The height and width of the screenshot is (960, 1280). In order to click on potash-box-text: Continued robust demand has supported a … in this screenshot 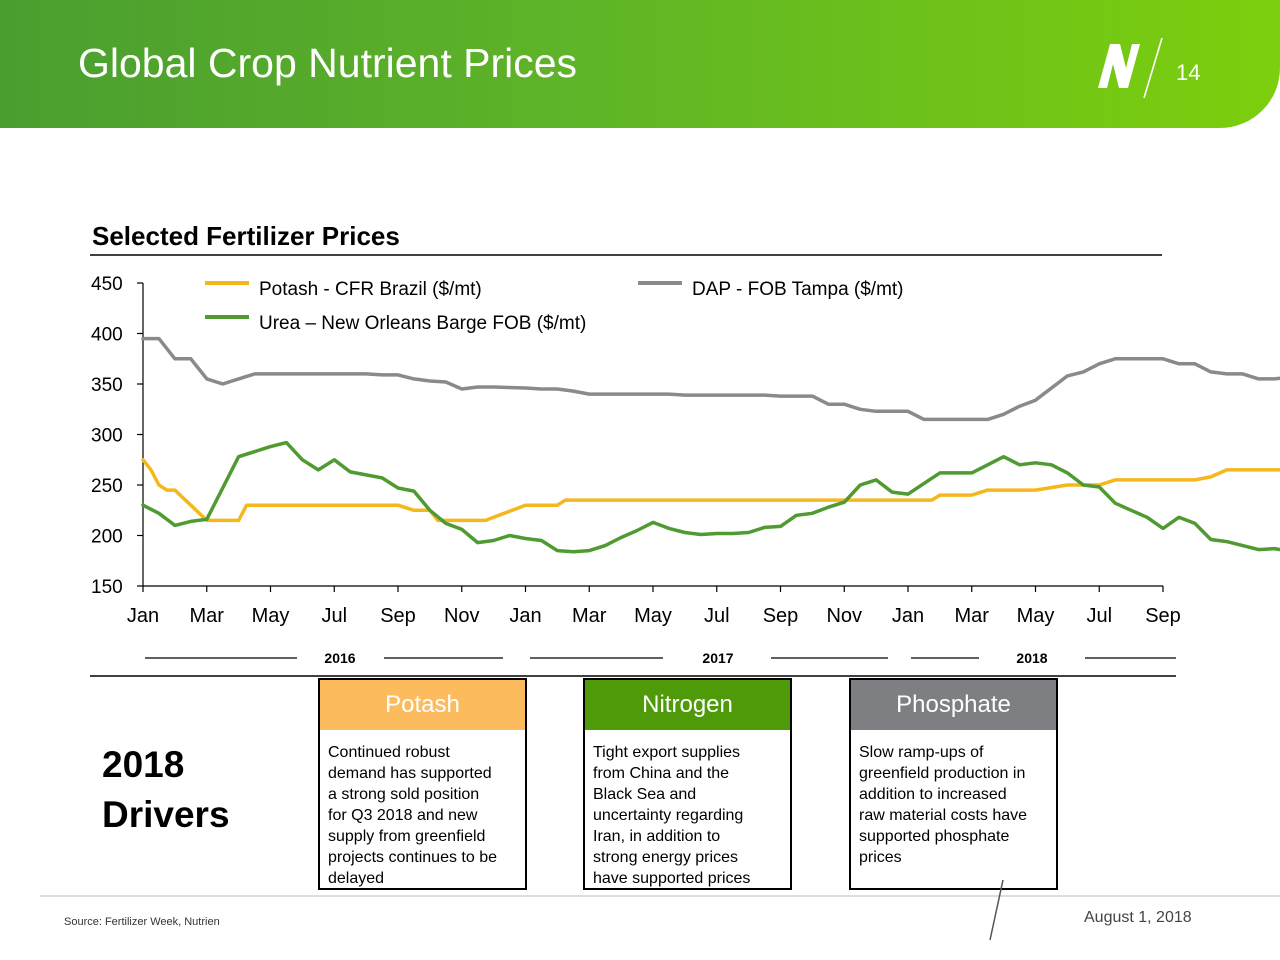, I will do `click(422, 809)`.